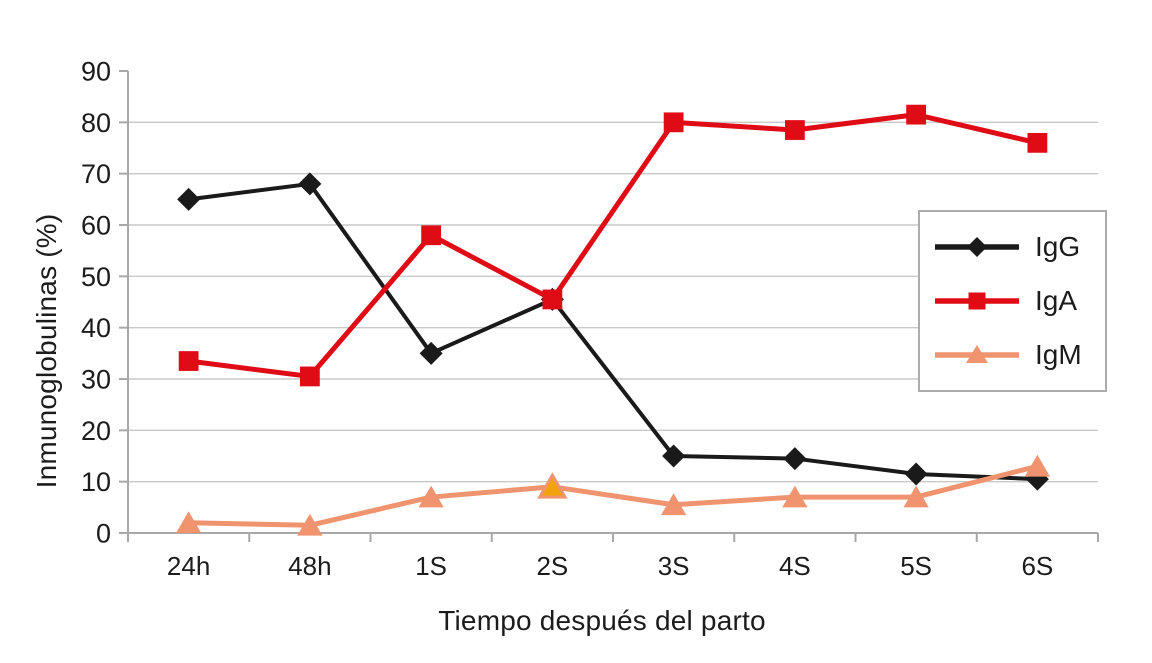 This screenshot has width=1152, height=663. What do you see at coordinates (96, 226) in the screenshot?
I see `y-tick-label: 60` at bounding box center [96, 226].